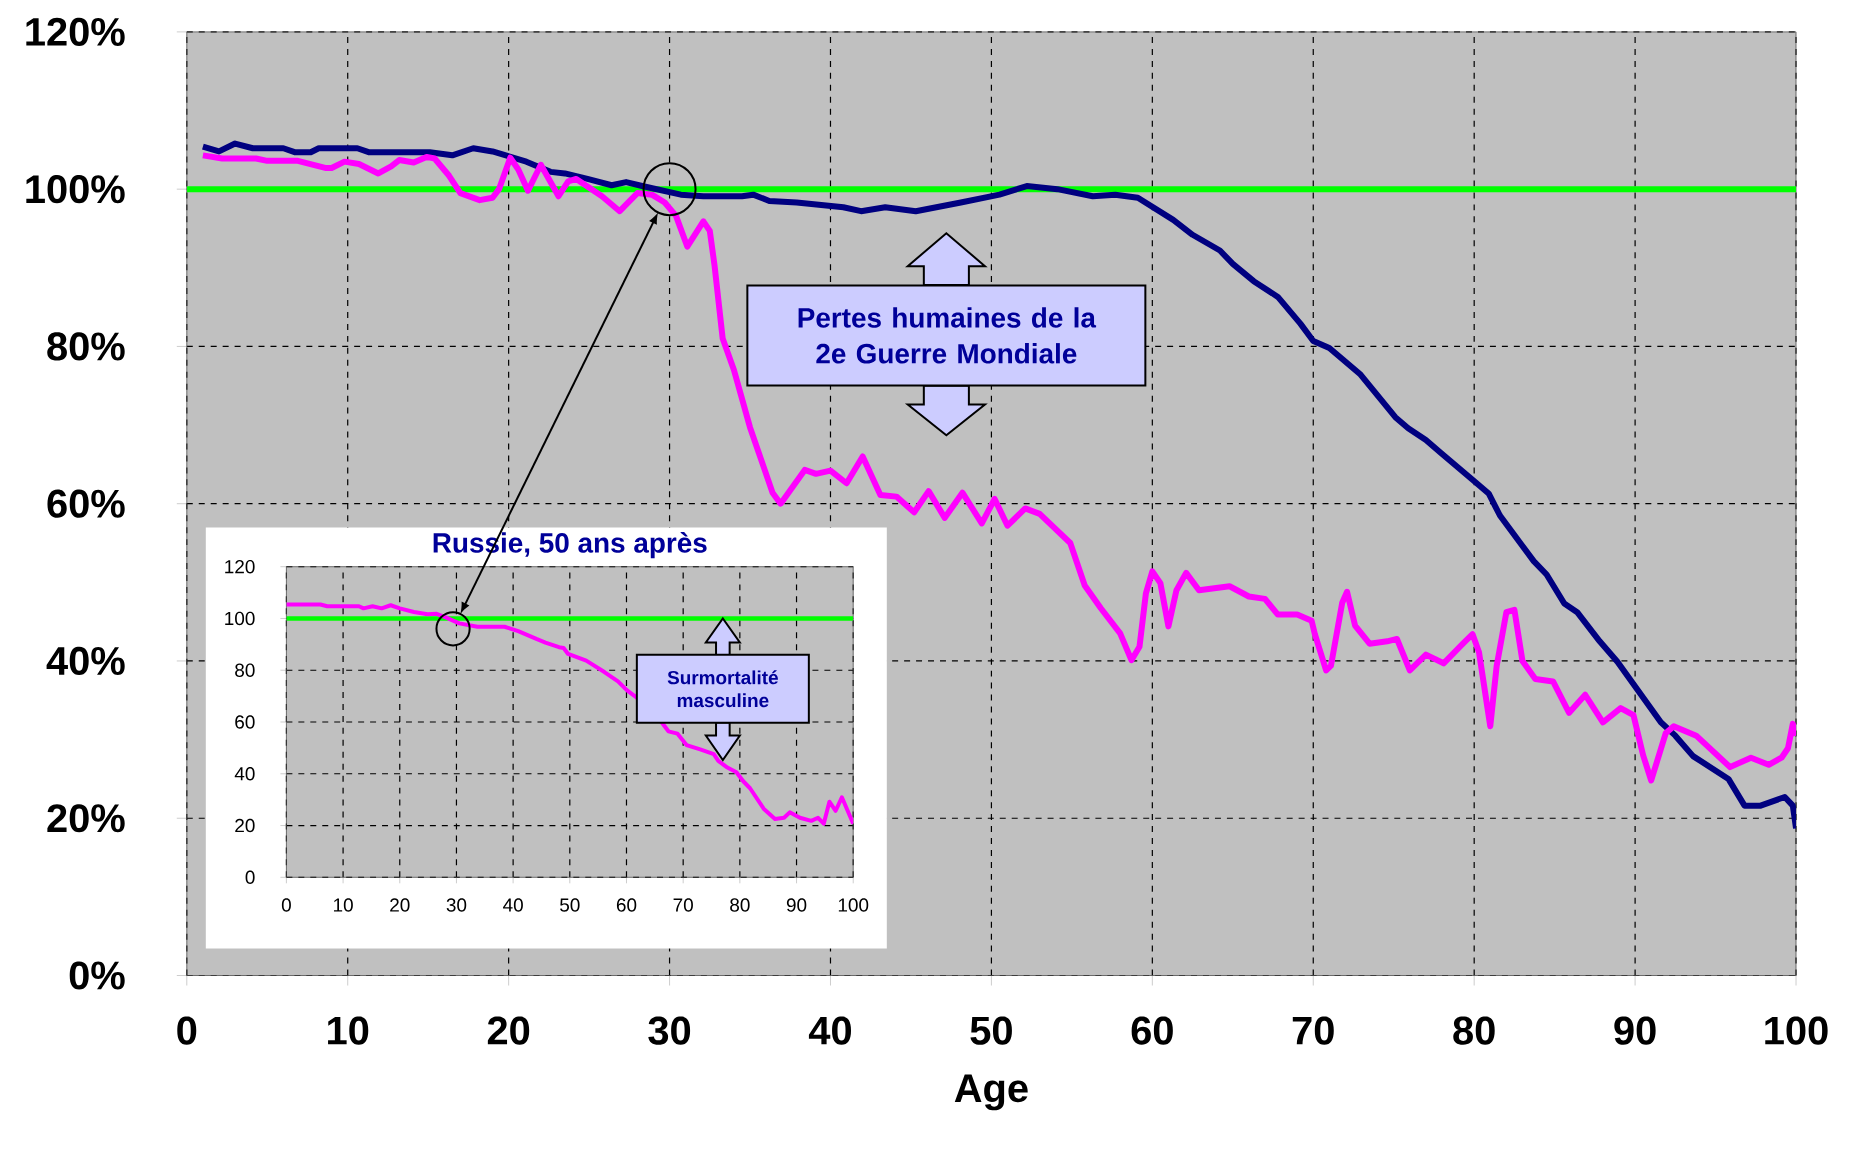 This screenshot has width=1854, height=1159. Describe the element at coordinates (86, 818) in the screenshot. I see `y-tick-label: 20%` at that location.